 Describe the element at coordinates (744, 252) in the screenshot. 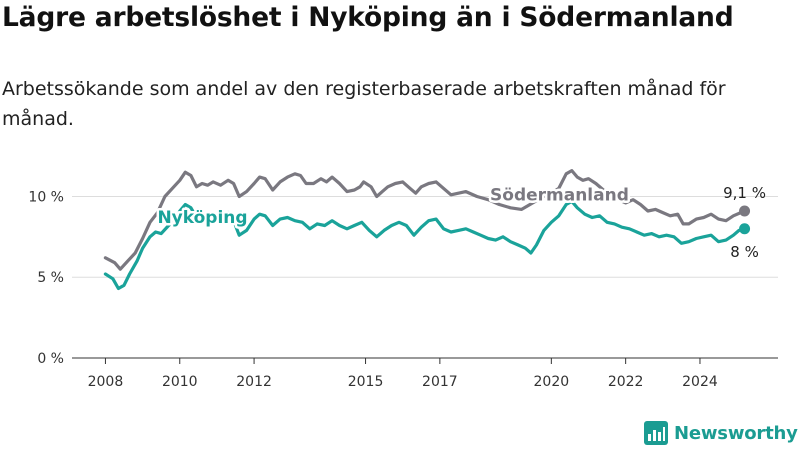

I see `series-end-label: 8 %` at that location.